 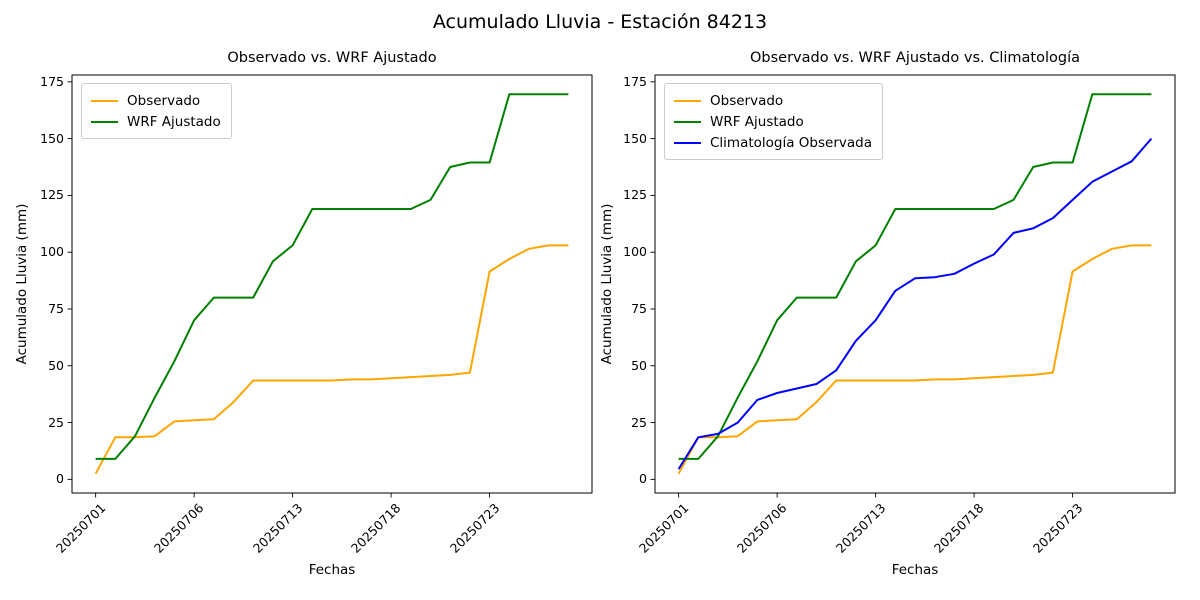 What do you see at coordinates (600, 22) in the screenshot?
I see `figure-title: Acumulado Lluvia - Estación 84213` at bounding box center [600, 22].